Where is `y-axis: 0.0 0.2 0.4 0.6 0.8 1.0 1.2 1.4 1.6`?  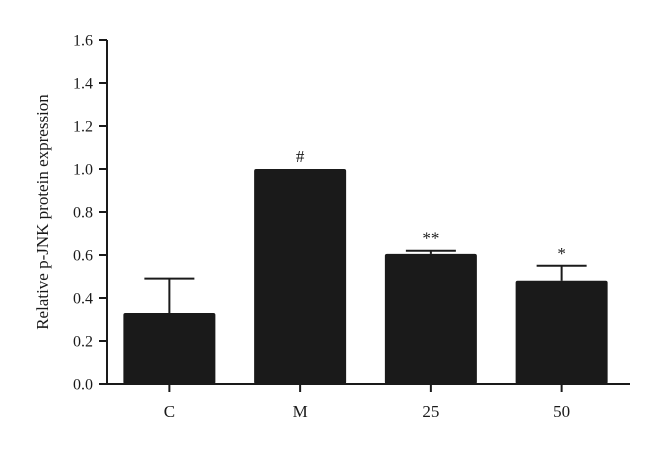
y-axis: 0.0 0.2 0.4 0.6 0.8 1.0 1.2 1.4 1.6 is located at coordinates (90, 213).